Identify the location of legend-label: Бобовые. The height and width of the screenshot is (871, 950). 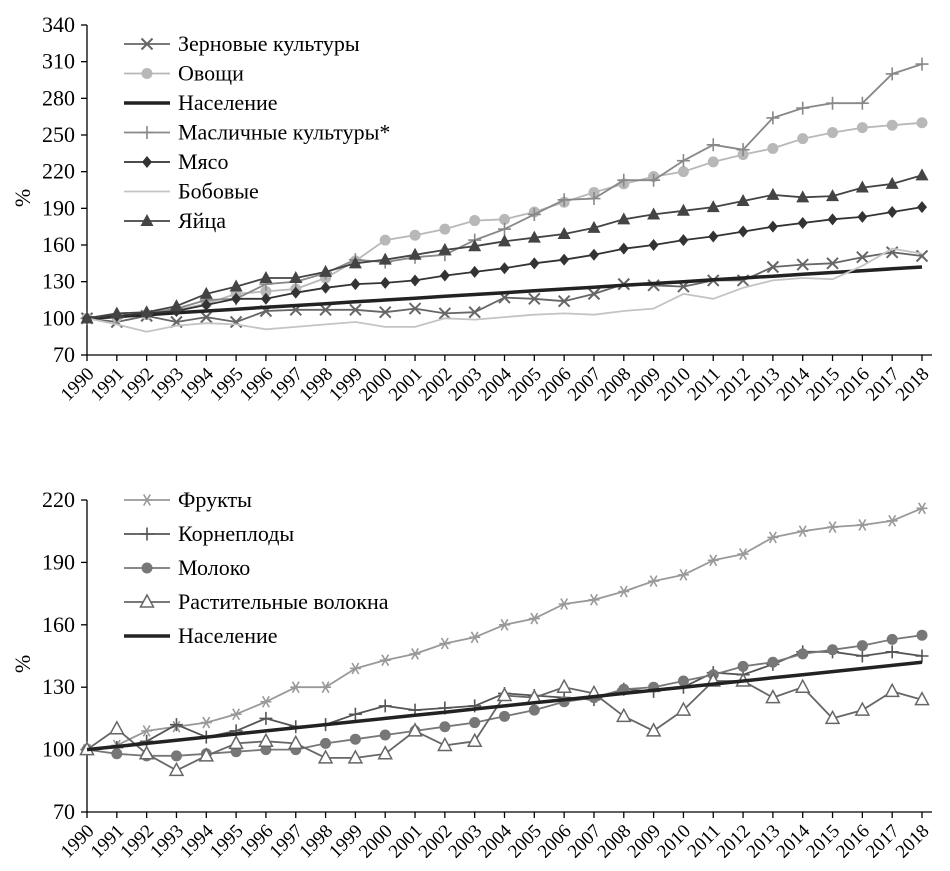
(218, 191).